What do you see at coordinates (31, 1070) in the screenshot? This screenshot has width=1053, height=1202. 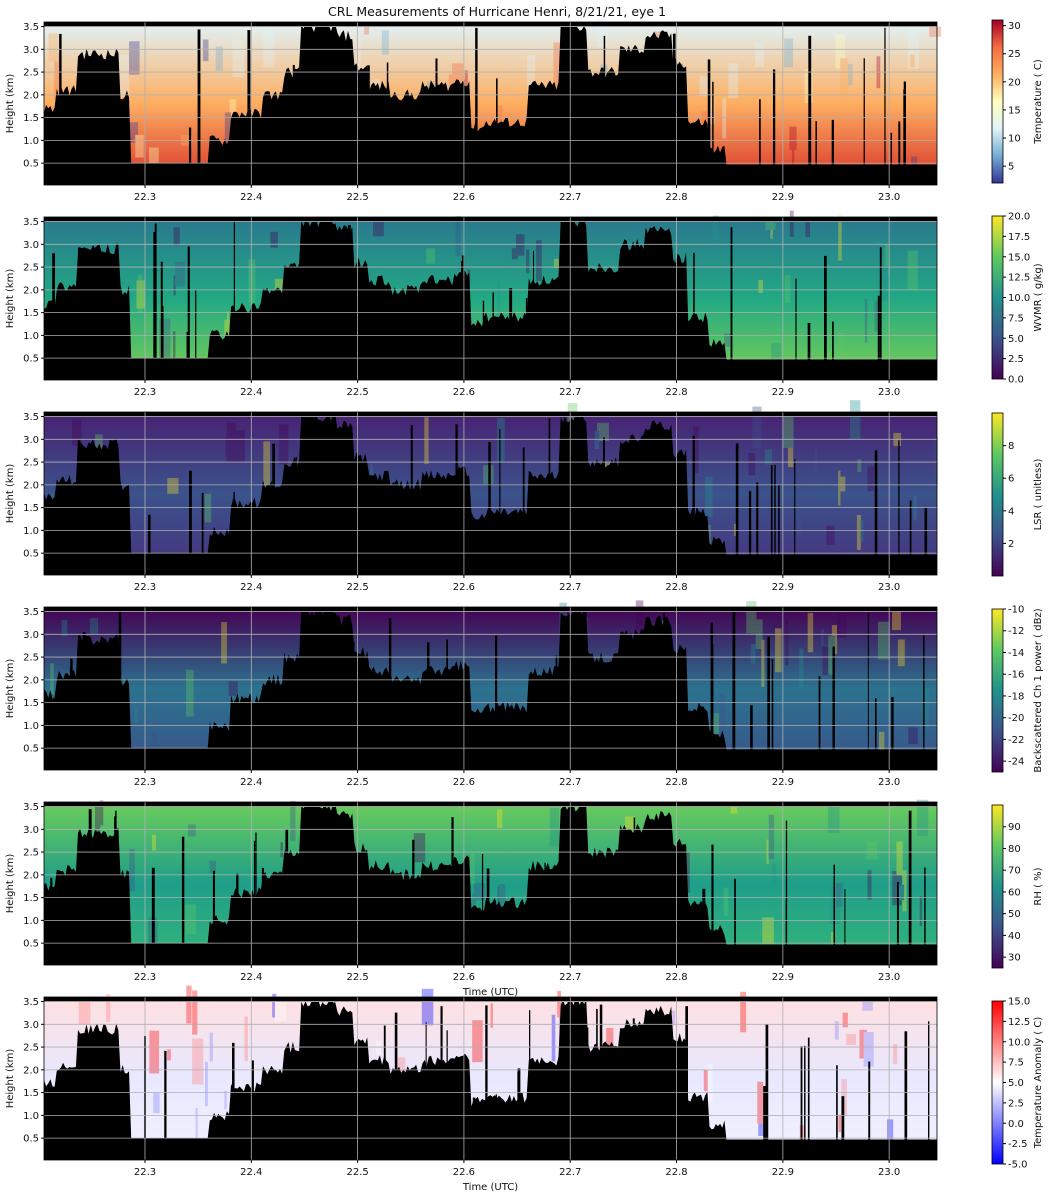 I see `y-tick-label: 2.0` at bounding box center [31, 1070].